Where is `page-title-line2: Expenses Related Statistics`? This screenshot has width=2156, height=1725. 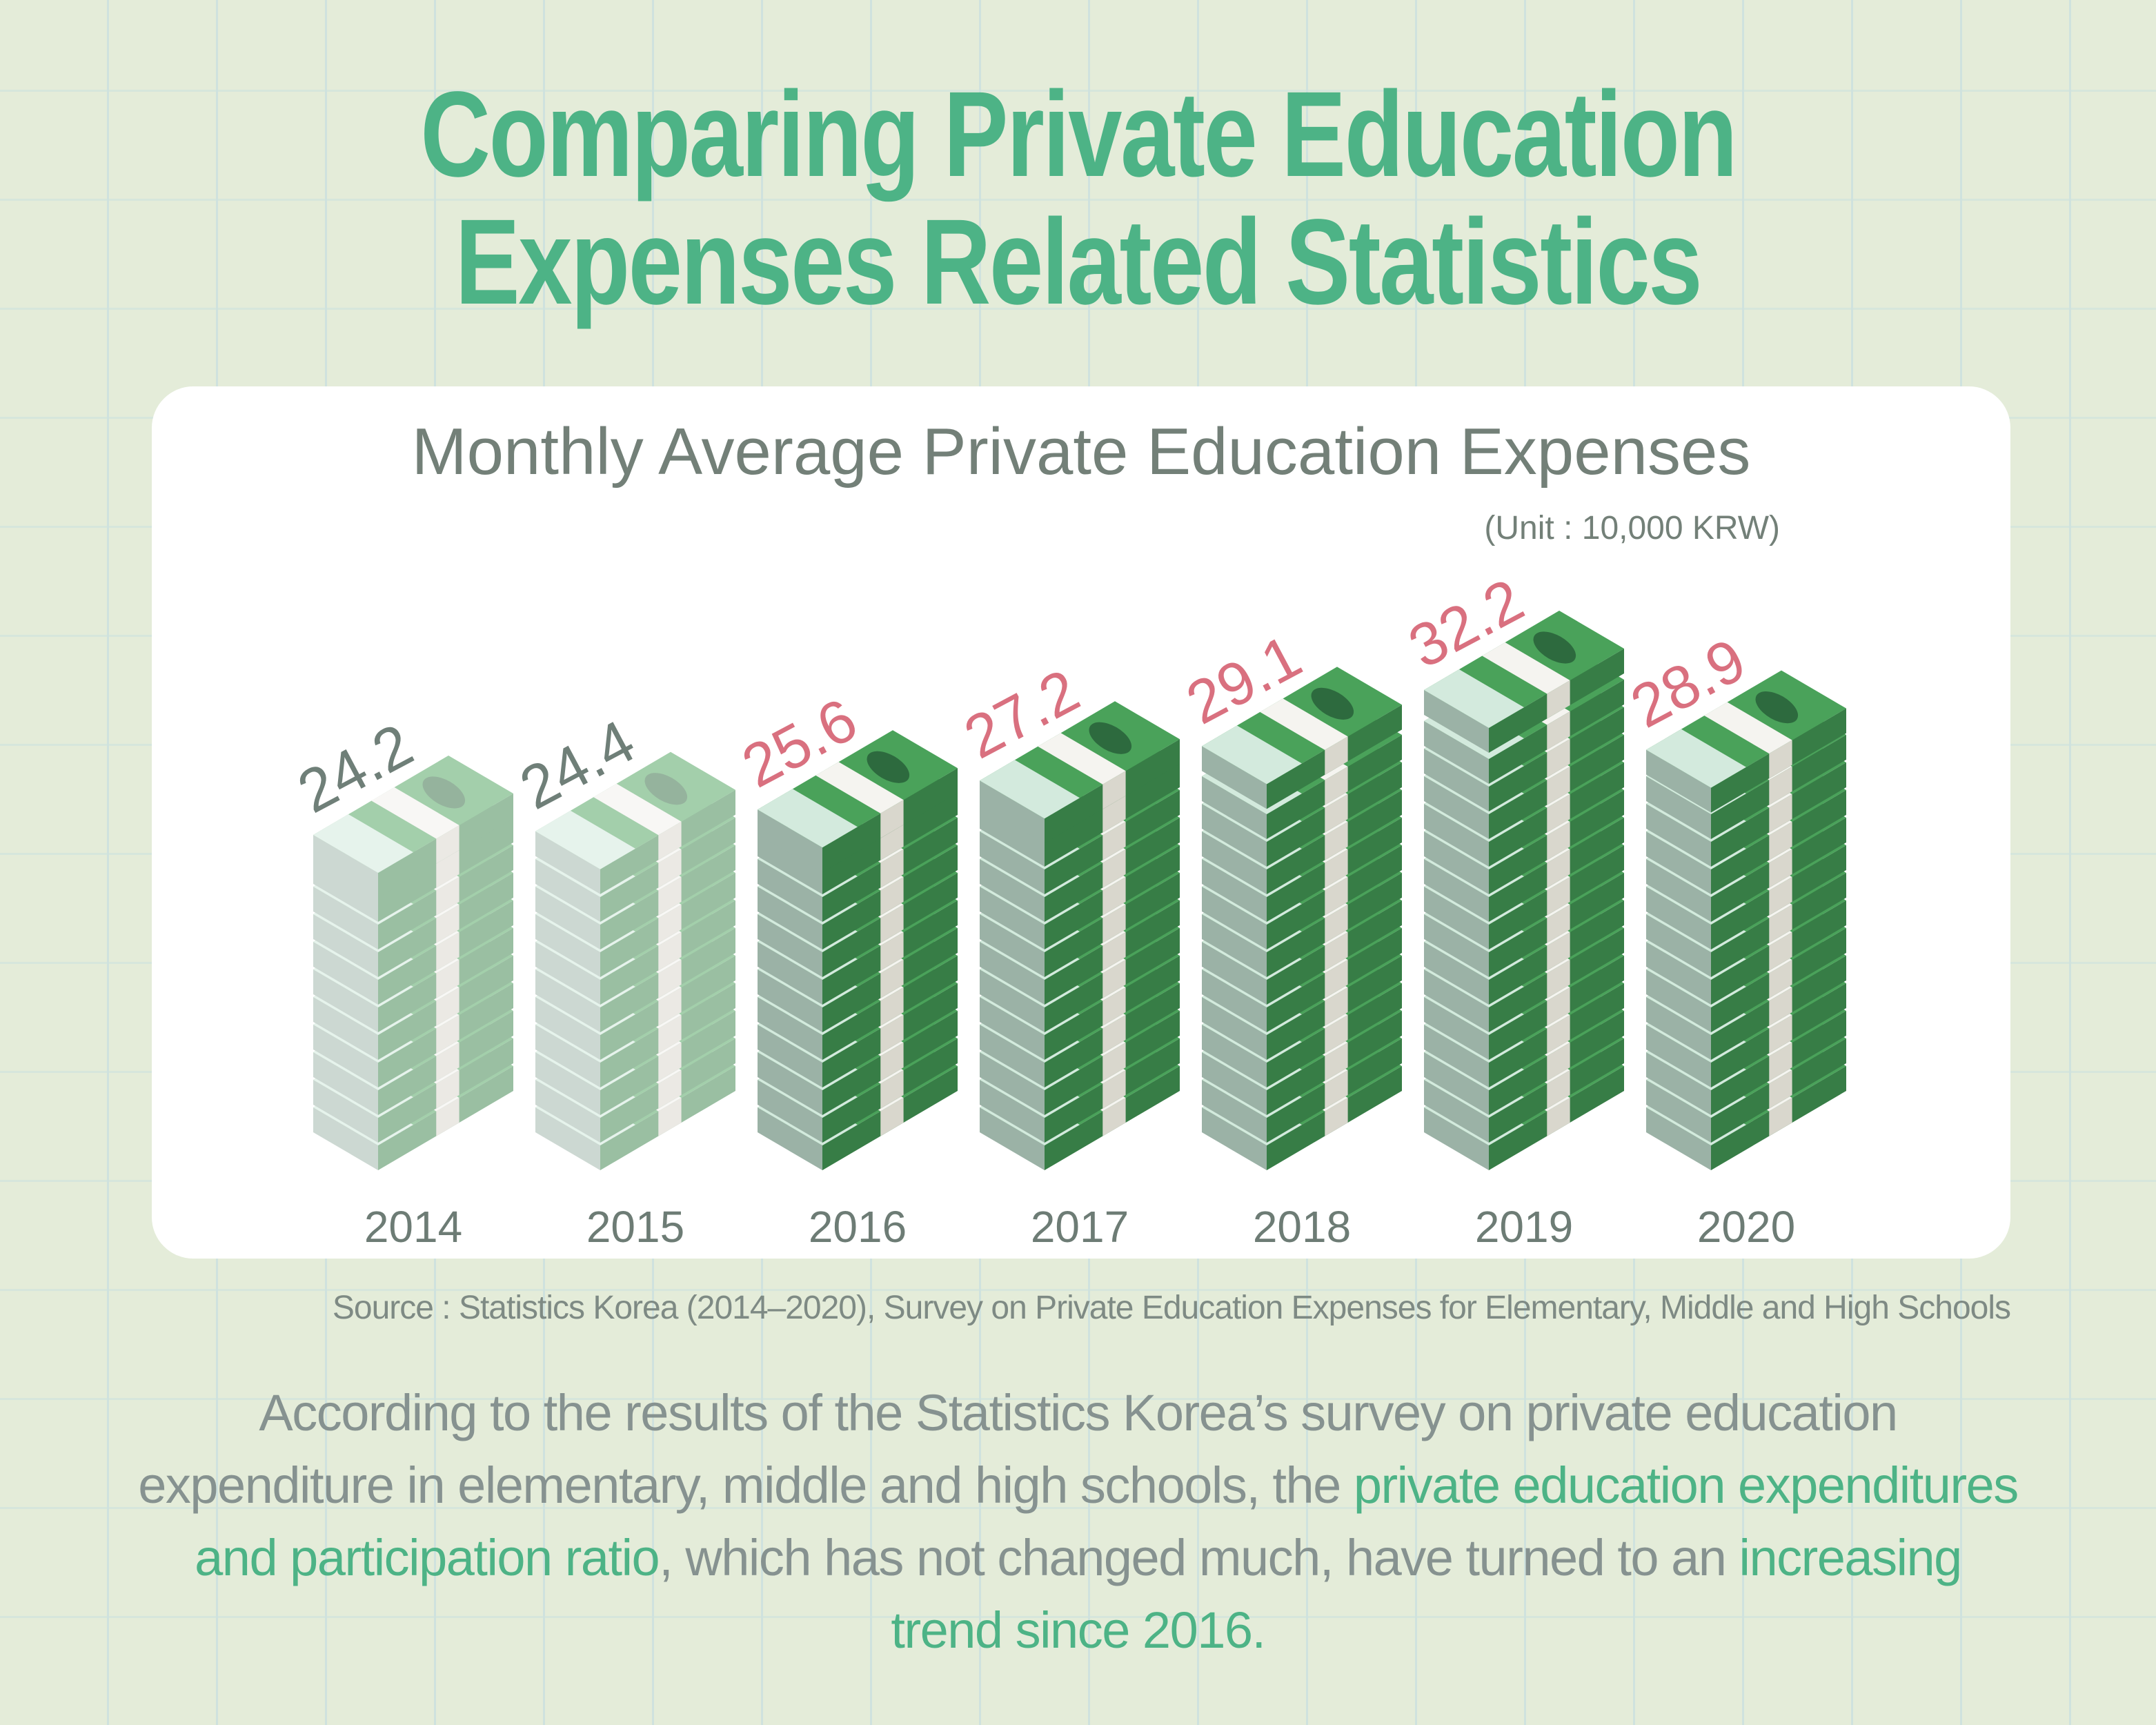 page-title-line2: Expenses Related Statistics is located at coordinates (1079, 262).